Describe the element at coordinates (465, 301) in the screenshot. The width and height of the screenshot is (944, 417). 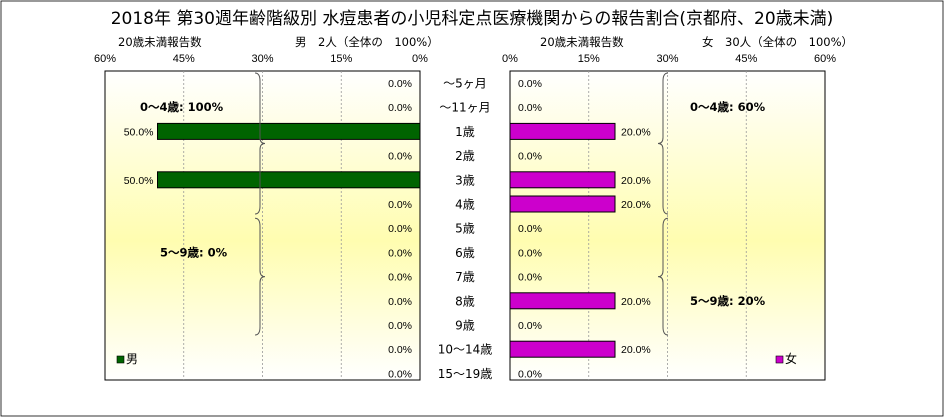
I see `category-label: 8歳` at that location.